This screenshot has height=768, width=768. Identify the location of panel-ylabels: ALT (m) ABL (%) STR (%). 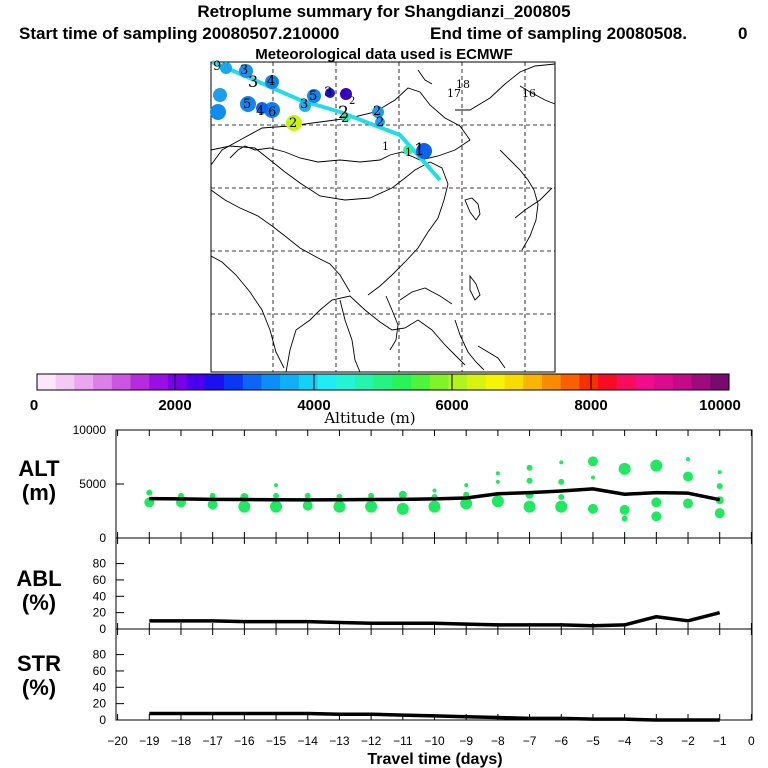
(38, 578).